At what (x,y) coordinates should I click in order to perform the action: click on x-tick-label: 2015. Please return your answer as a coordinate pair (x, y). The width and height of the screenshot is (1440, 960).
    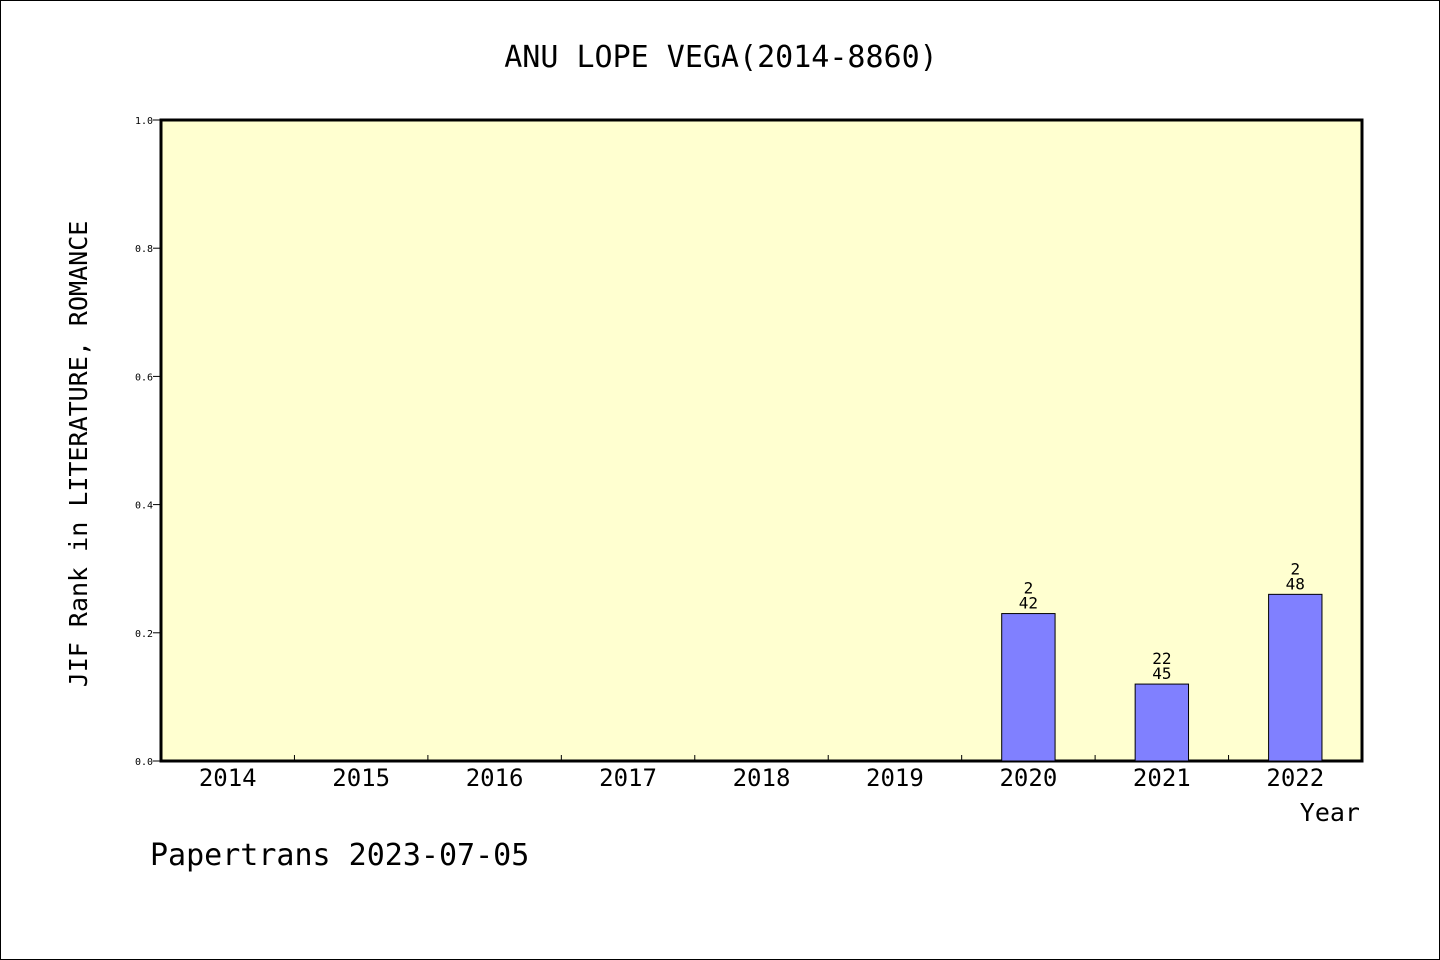
    Looking at the image, I should click on (361, 778).